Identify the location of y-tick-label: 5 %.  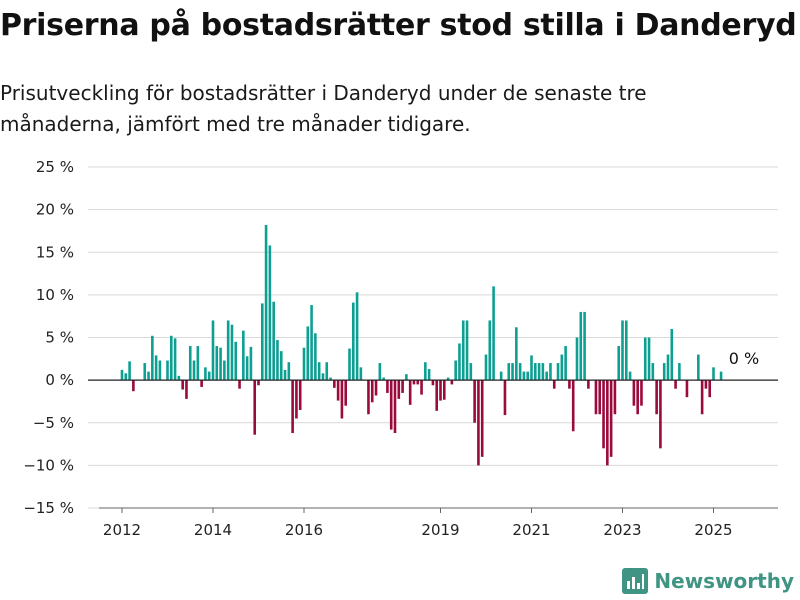
(59, 338).